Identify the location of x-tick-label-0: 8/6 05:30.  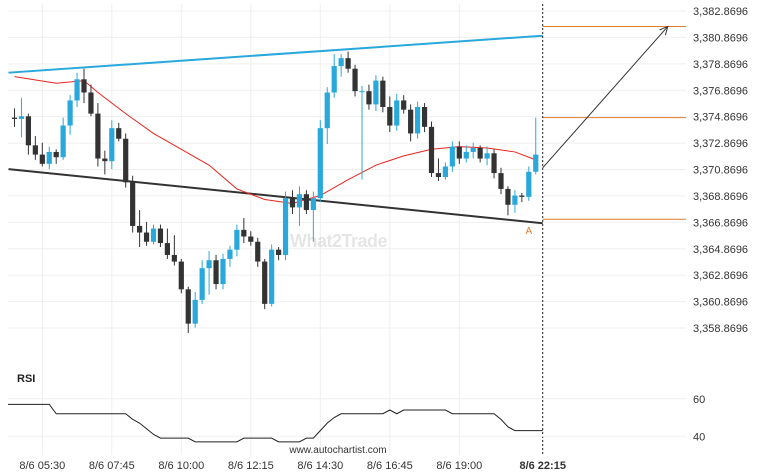
(42, 466).